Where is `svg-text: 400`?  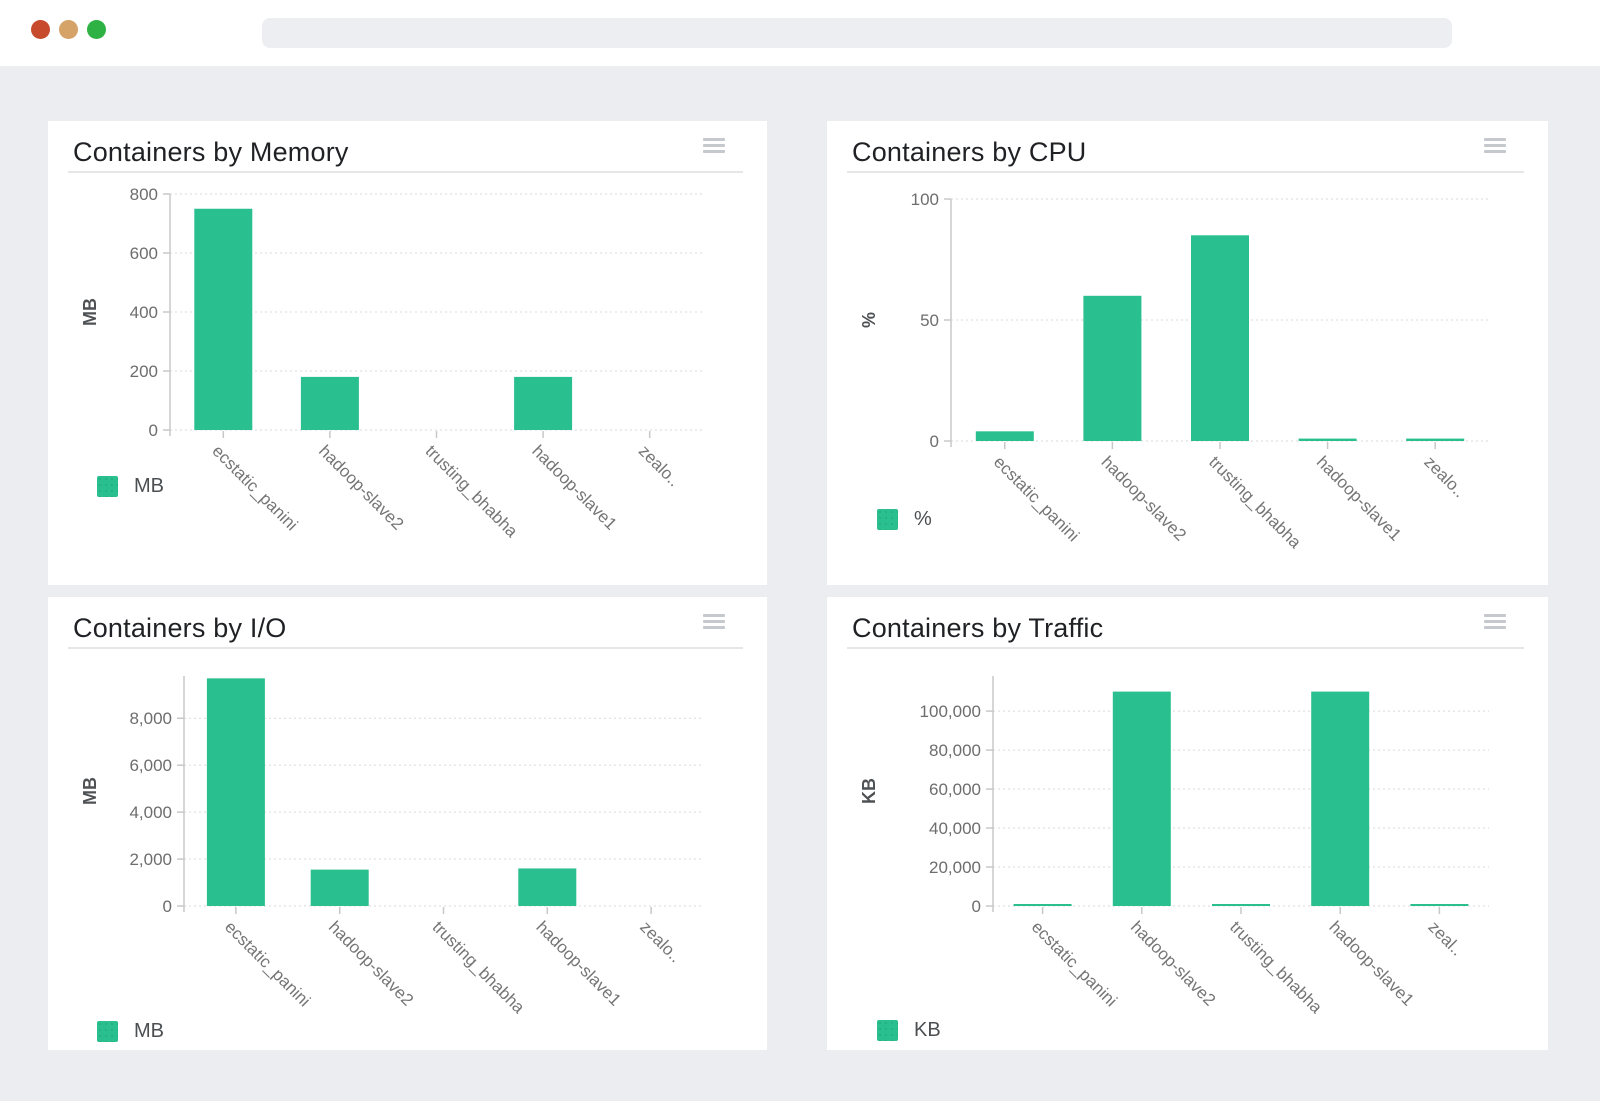 svg-text: 400 is located at coordinates (144, 312).